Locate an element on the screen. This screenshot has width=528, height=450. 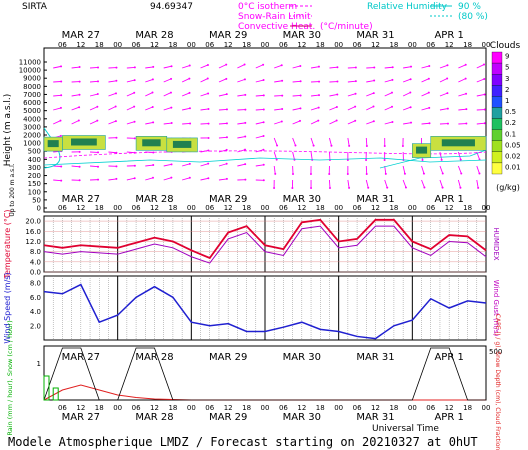
temp-tick-label: 20.0 is located at coordinates (33, 222).